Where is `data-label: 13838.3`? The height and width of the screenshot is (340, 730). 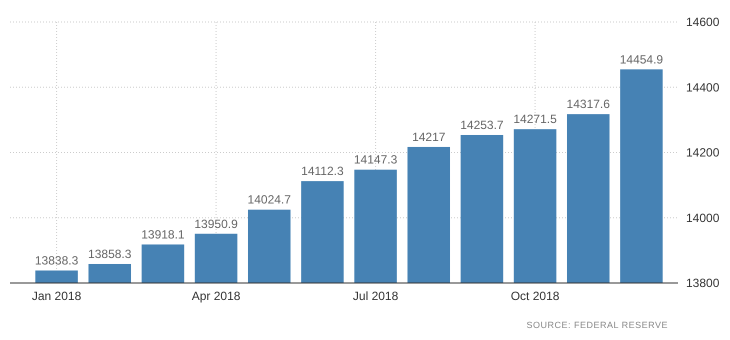
data-label: 13838.3 is located at coordinates (56, 261).